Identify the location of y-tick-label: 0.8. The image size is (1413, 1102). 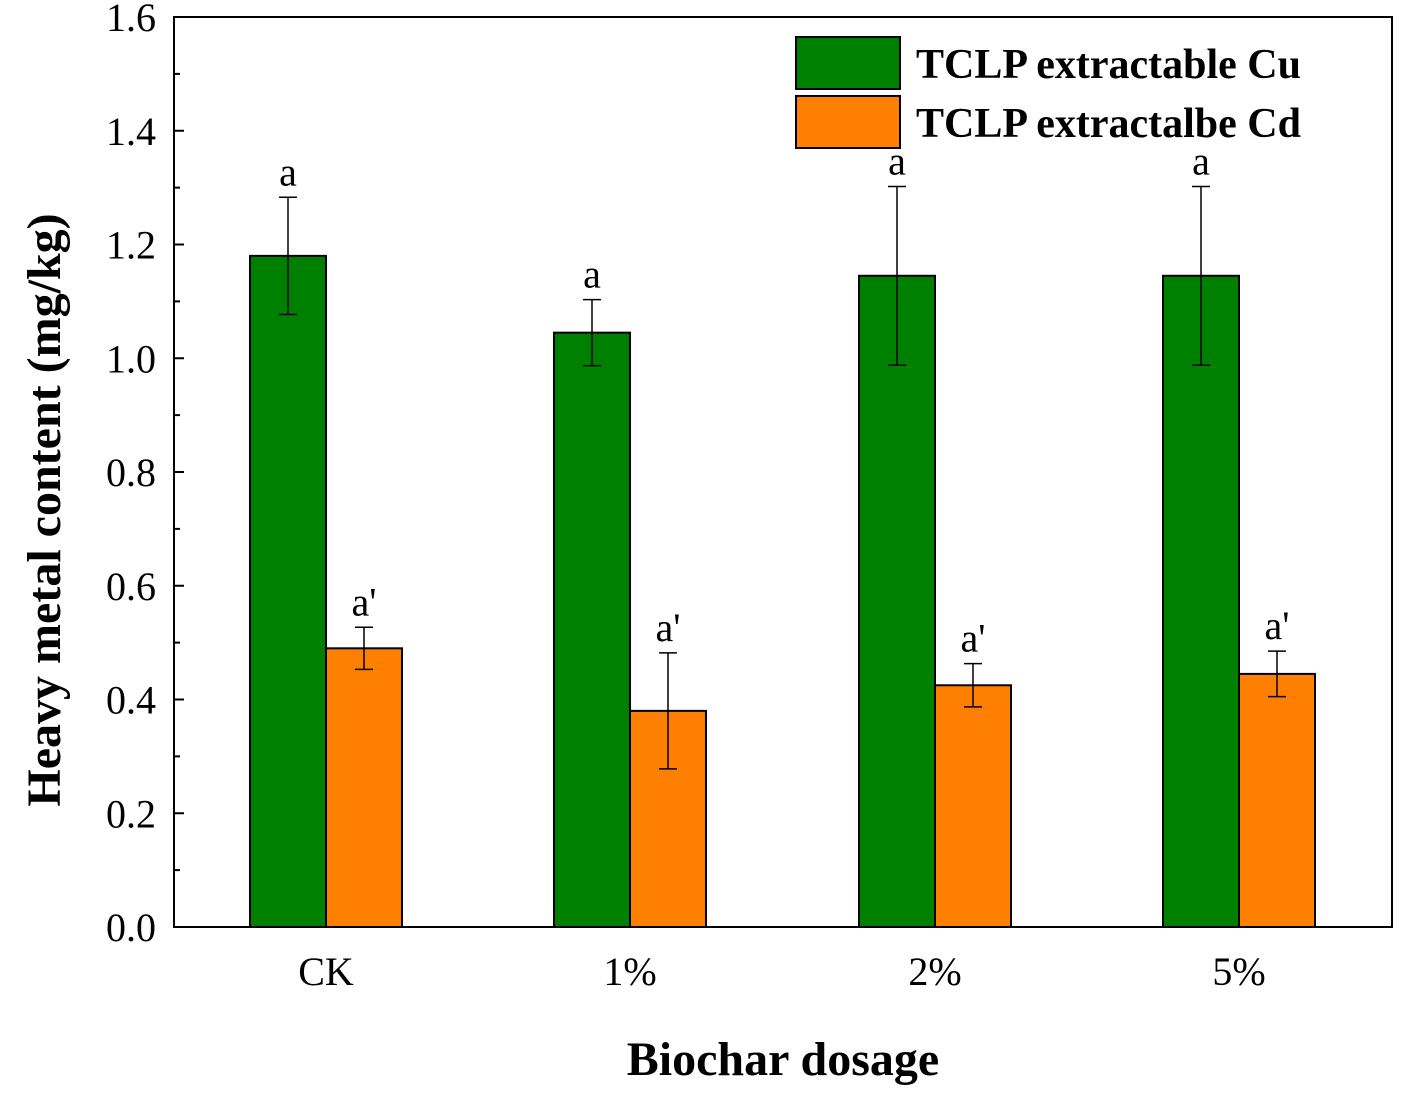
(131, 472).